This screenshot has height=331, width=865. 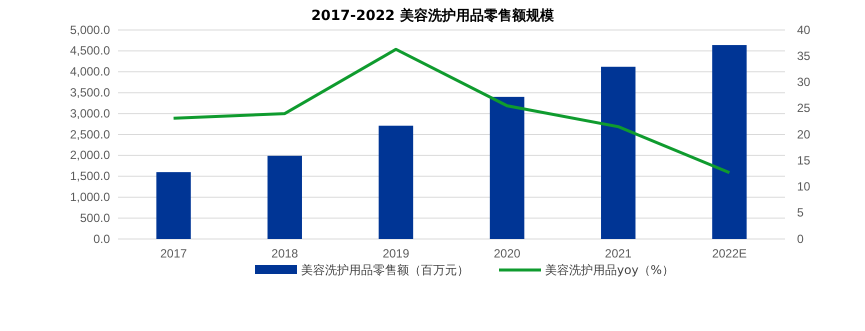 What do you see at coordinates (95, 217) in the screenshot?
I see `y-tick-label: 500.0` at bounding box center [95, 217].